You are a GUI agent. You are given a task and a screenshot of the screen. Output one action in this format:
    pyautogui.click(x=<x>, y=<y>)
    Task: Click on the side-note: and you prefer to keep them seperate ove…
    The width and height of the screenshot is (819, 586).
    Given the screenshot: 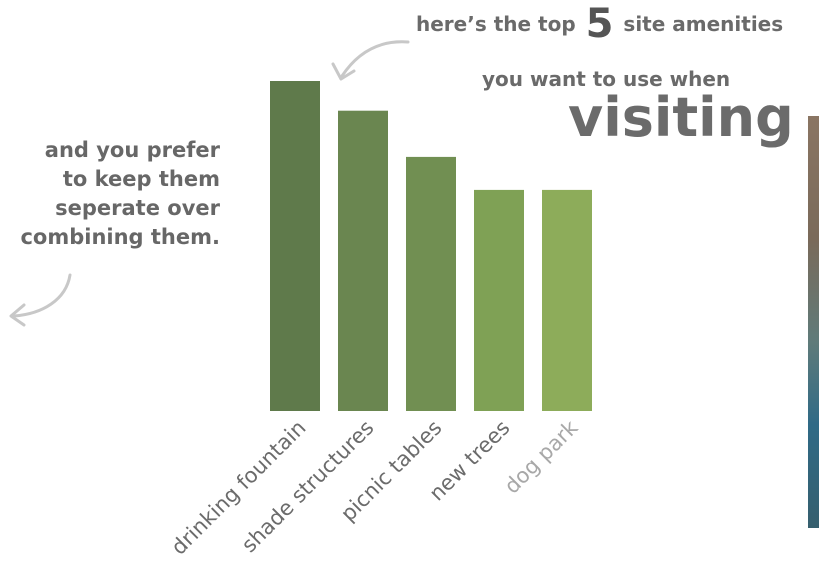 What is the action you would take?
    pyautogui.click(x=110, y=194)
    